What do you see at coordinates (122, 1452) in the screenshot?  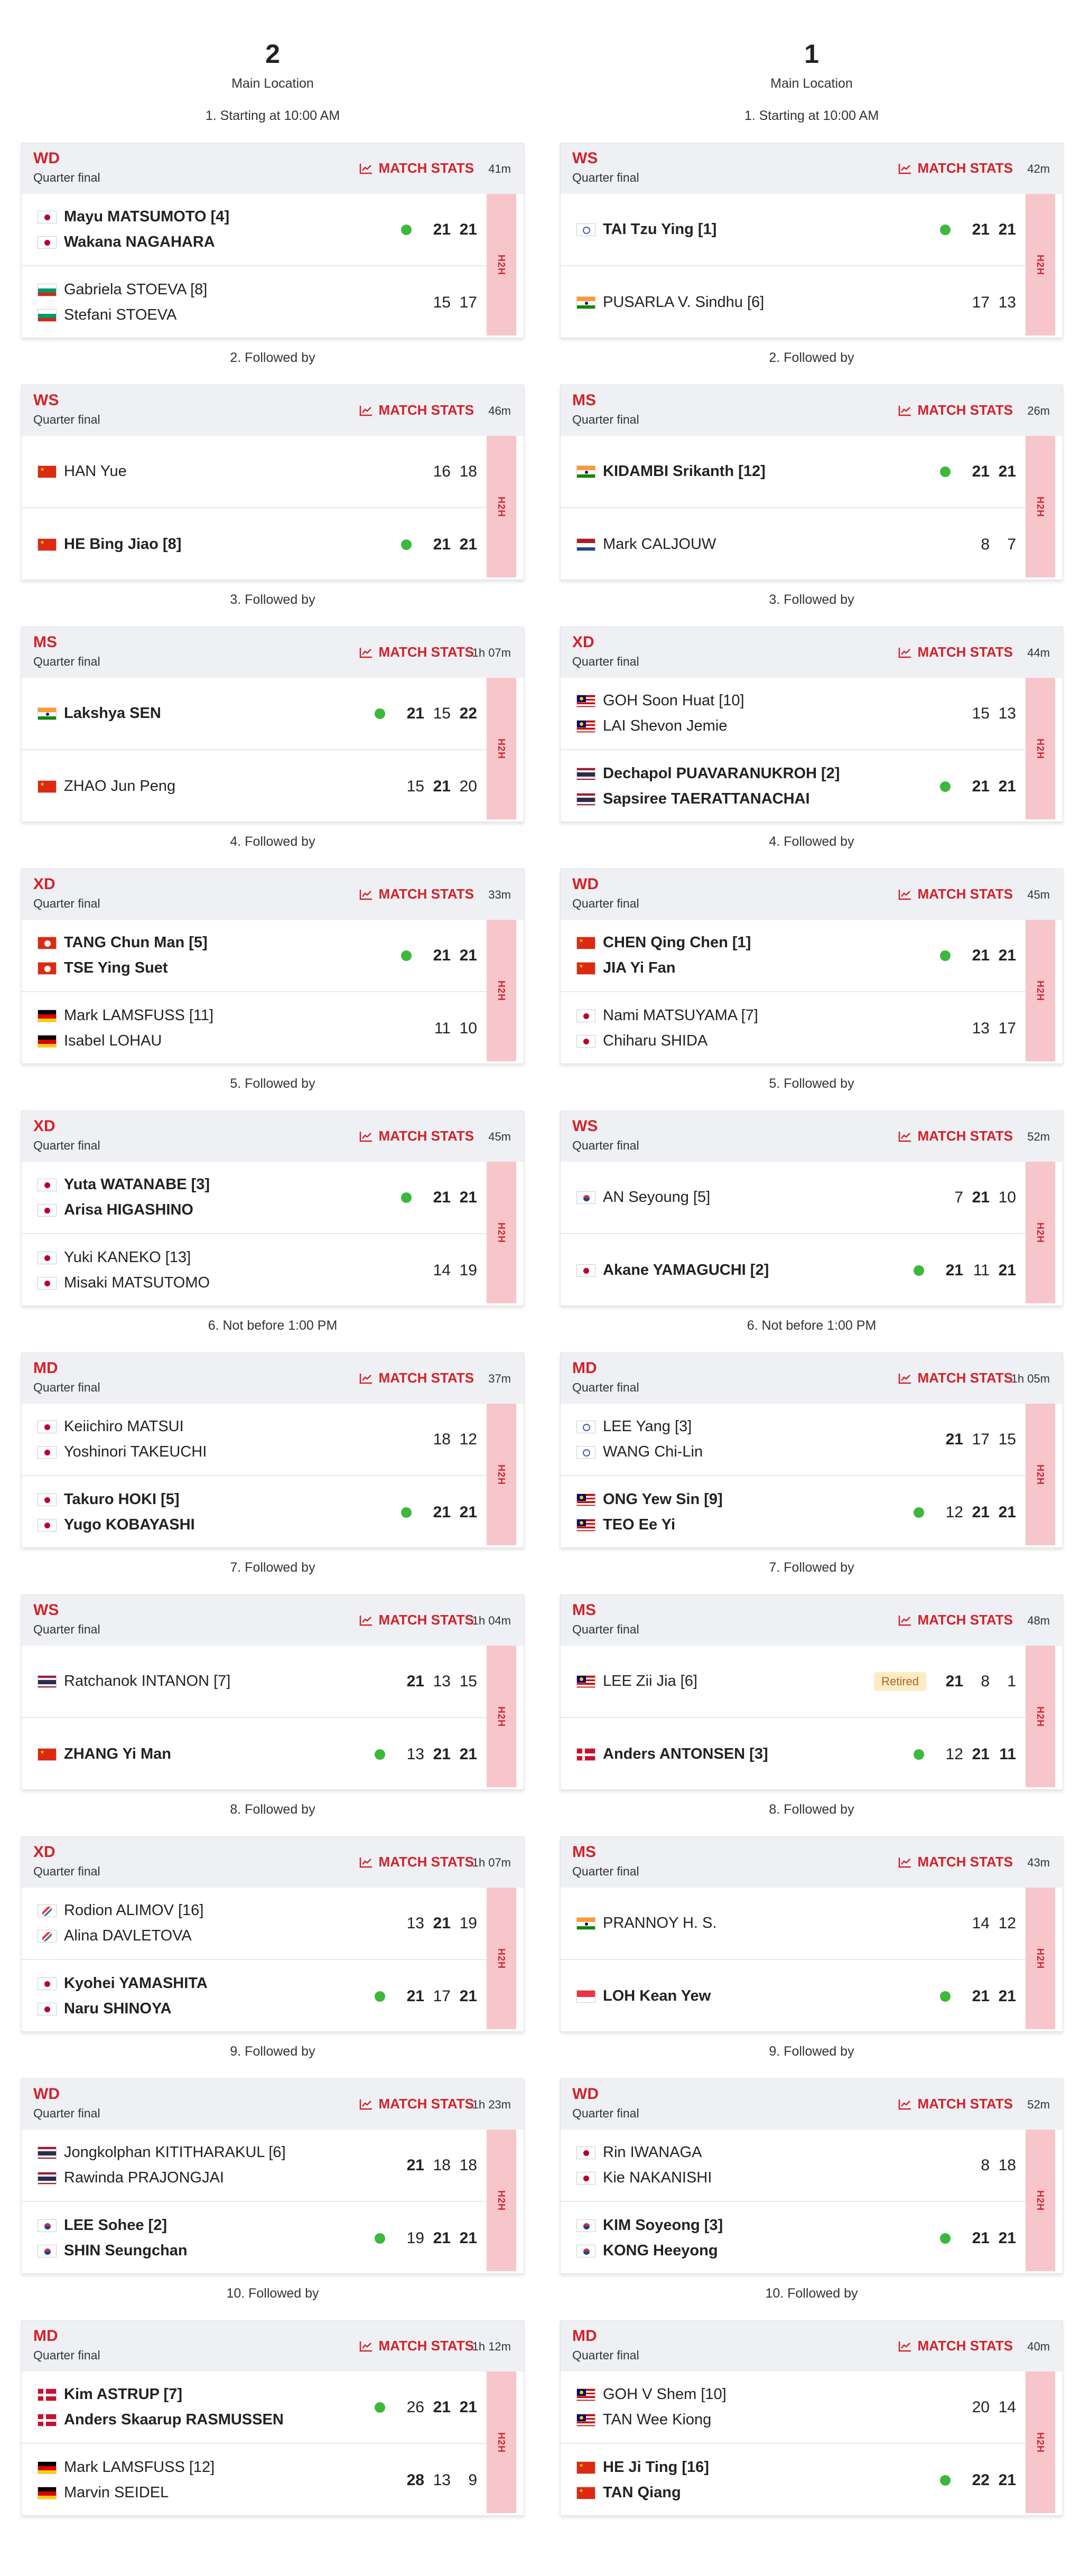 I see `player-entry: Yoshinori TAKEUCHI` at bounding box center [122, 1452].